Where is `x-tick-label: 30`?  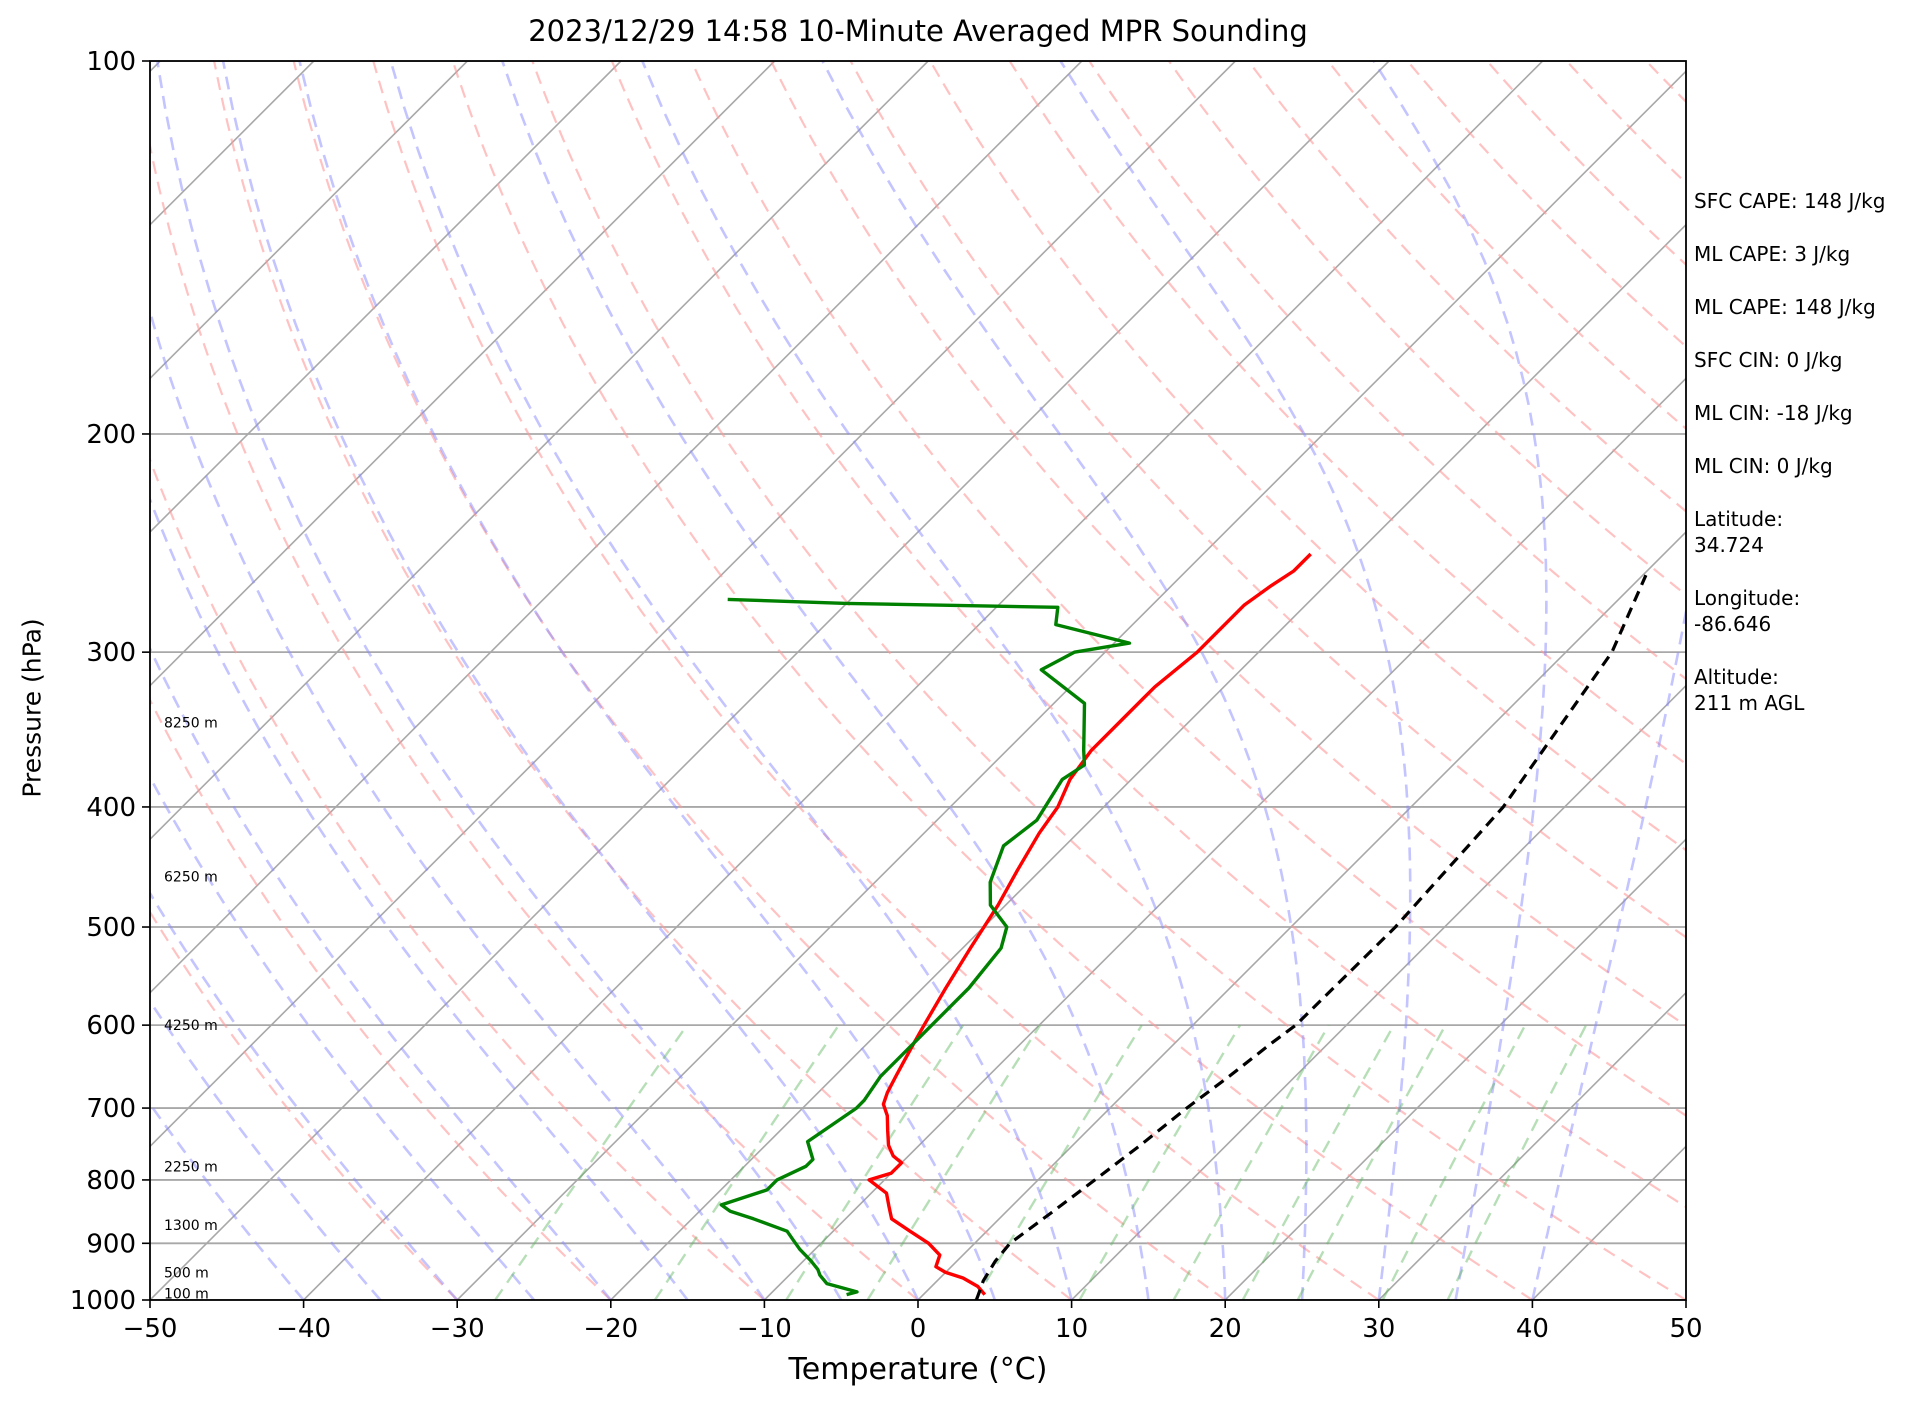 x-tick-label: 30 is located at coordinates (1378, 1329).